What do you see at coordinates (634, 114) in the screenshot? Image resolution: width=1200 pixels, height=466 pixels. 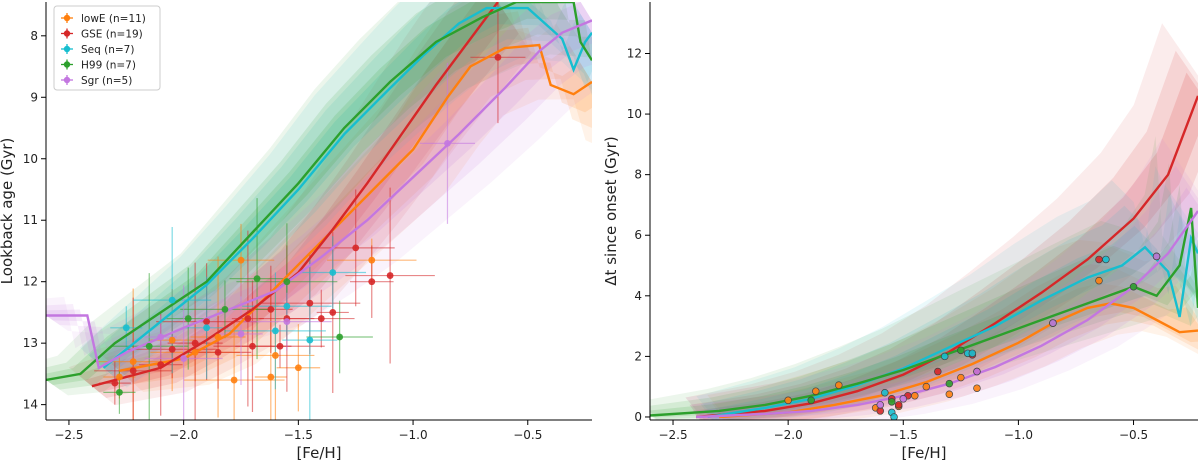 I see `y-tick-label: 10` at bounding box center [634, 114].